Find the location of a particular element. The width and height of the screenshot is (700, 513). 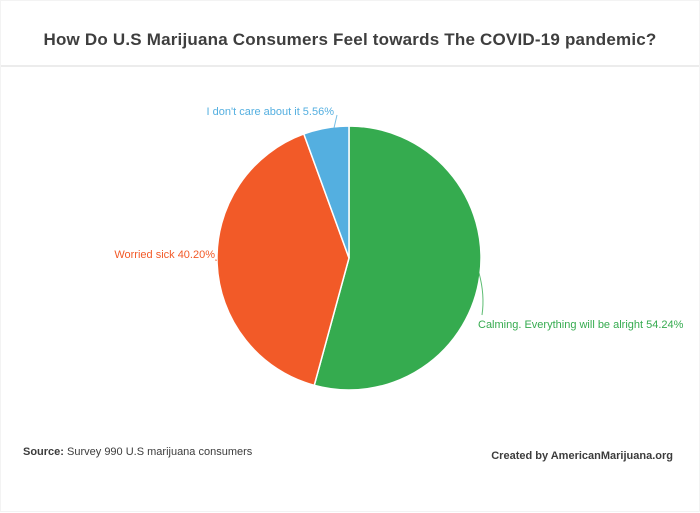

credit-note: Created by AmericanMarijuana.org is located at coordinates (582, 456).